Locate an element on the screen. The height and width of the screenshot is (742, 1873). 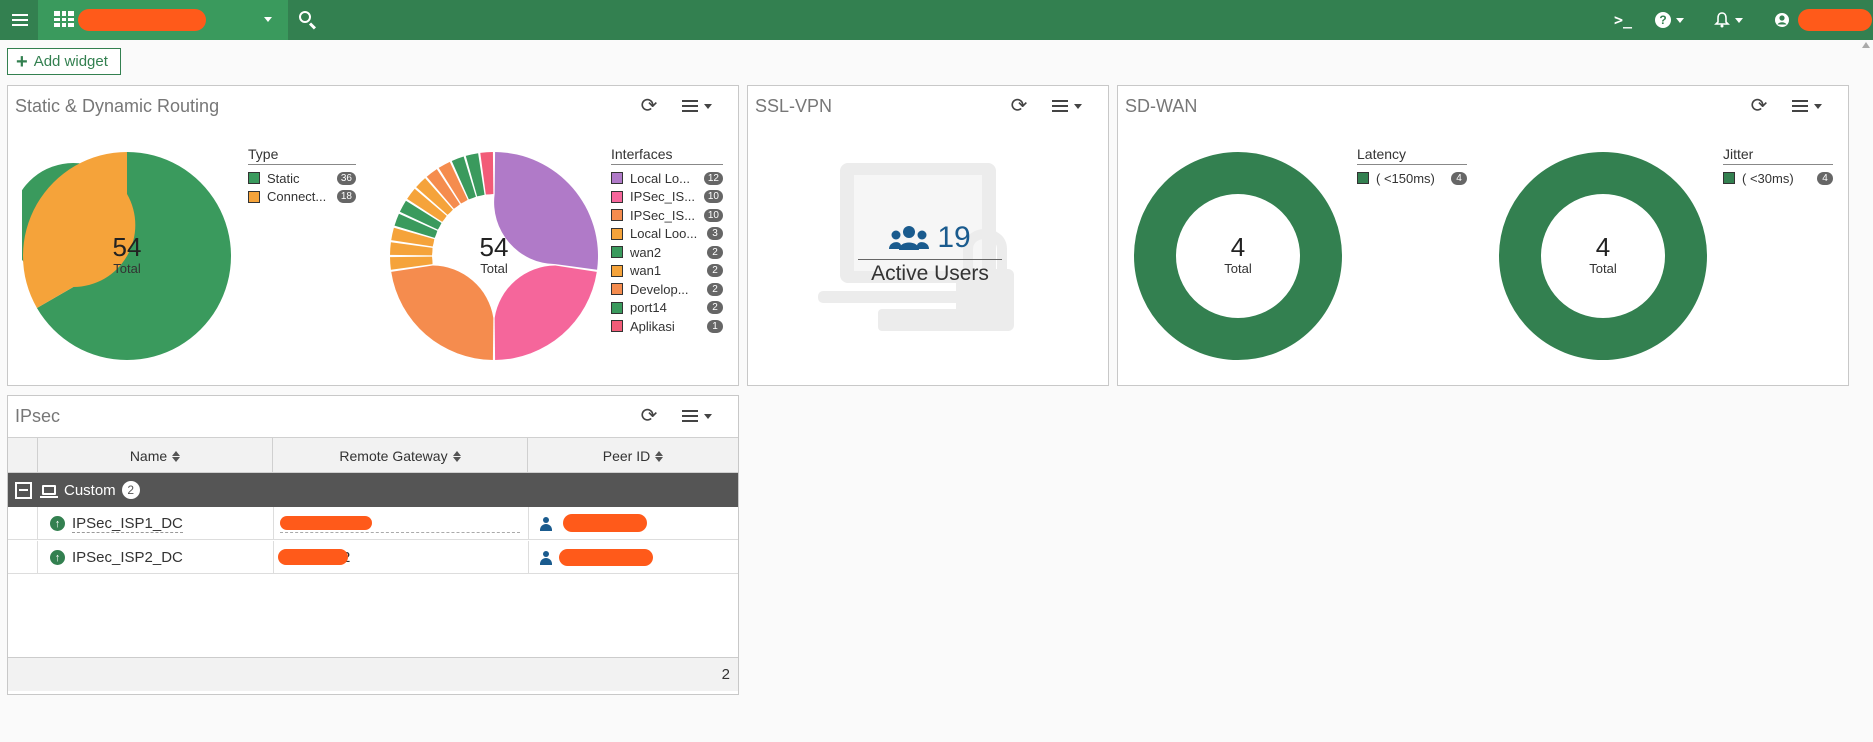
redacted-hostname is located at coordinates (142, 20).